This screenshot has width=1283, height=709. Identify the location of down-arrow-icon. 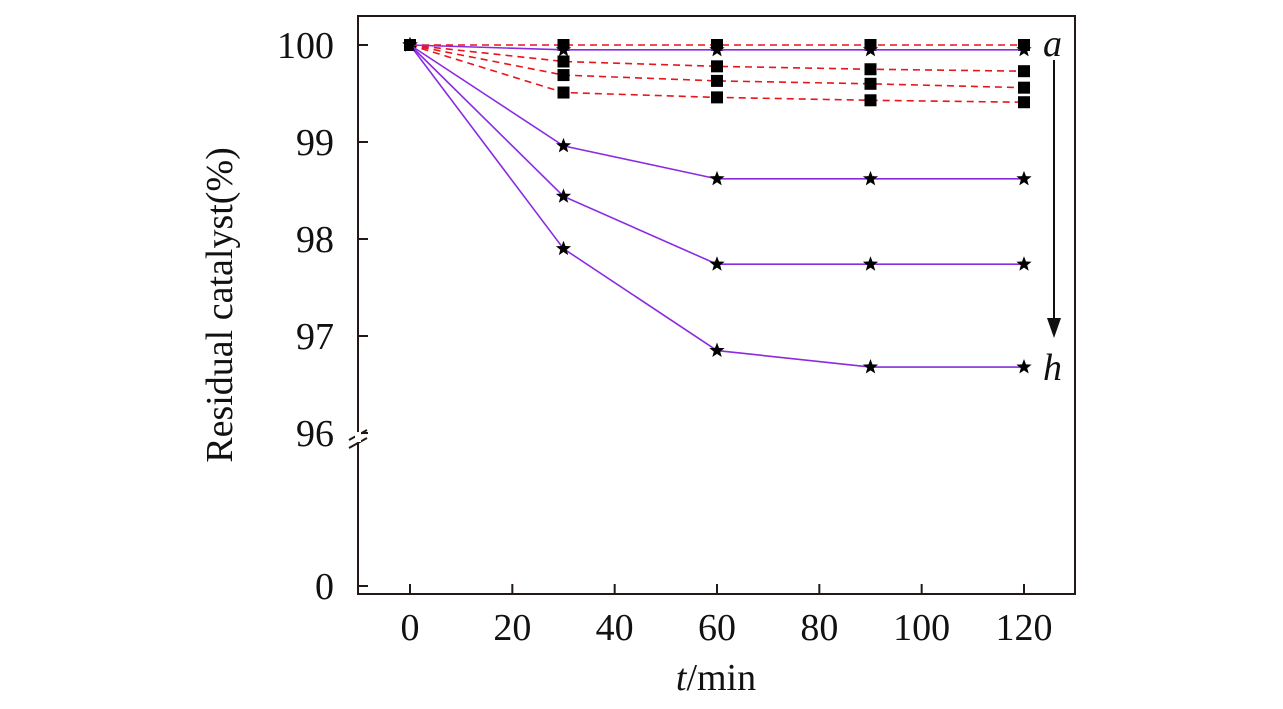
(1054, 199).